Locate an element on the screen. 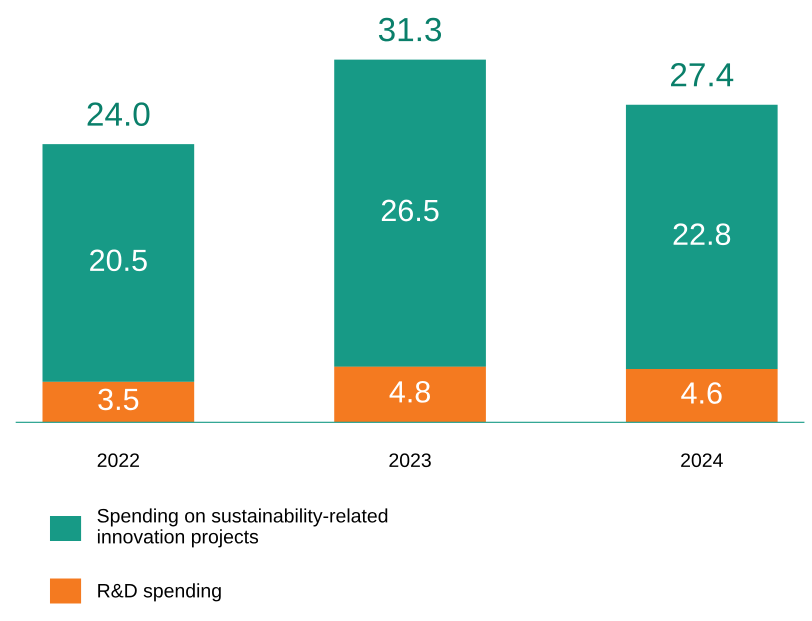 The height and width of the screenshot is (621, 812). data-label: 22.8 is located at coordinates (702, 234).